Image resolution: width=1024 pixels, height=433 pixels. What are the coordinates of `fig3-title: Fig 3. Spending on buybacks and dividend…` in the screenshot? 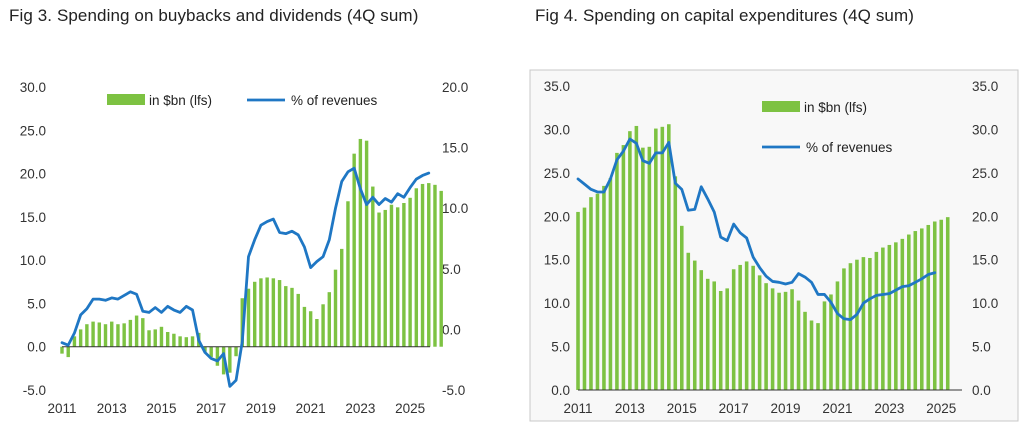 It's located at (214, 15).